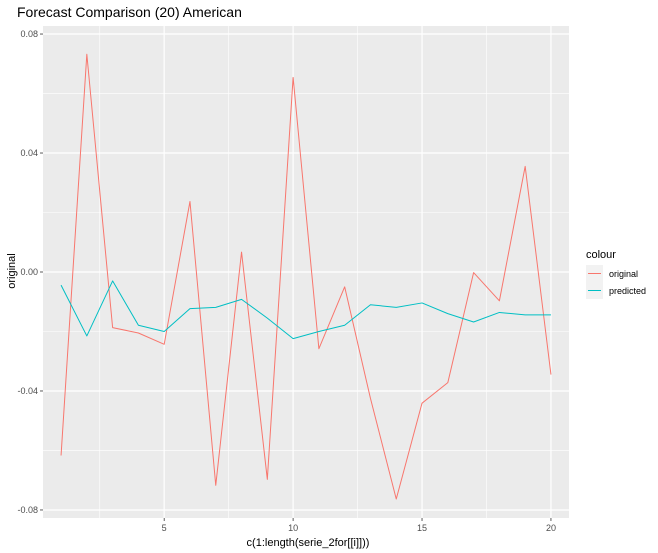 Image resolution: width=658 pixels, height=553 pixels. What do you see at coordinates (359, 525) in the screenshot?
I see `x-axis: 5 10 15 20` at bounding box center [359, 525].